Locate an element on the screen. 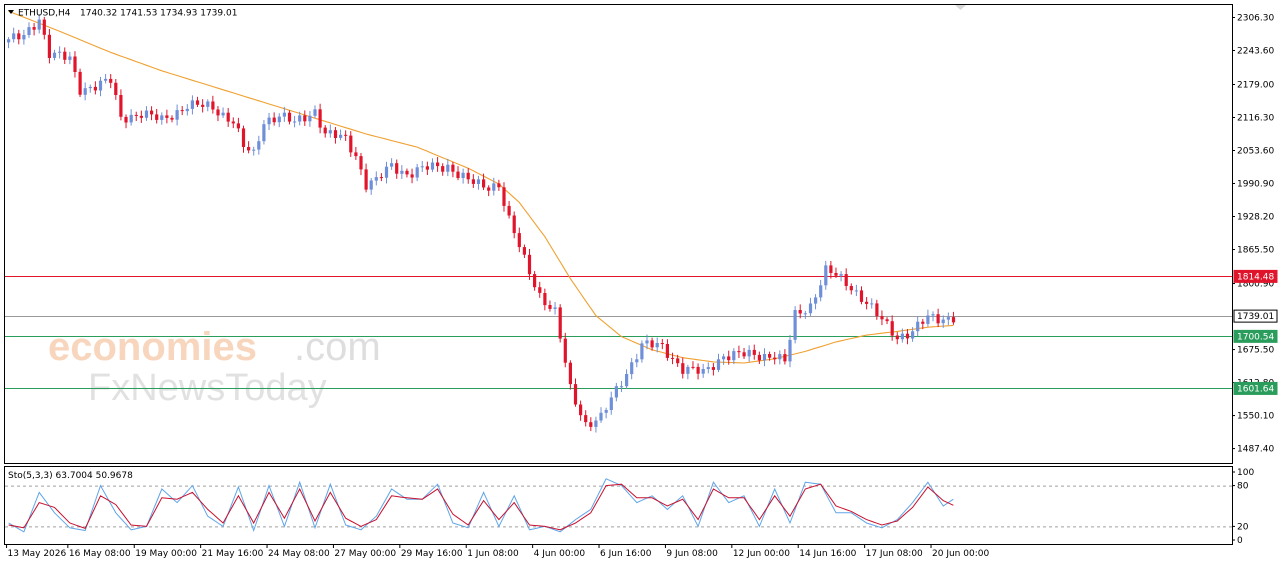  scroll-marker-icon is located at coordinates (960, 7).